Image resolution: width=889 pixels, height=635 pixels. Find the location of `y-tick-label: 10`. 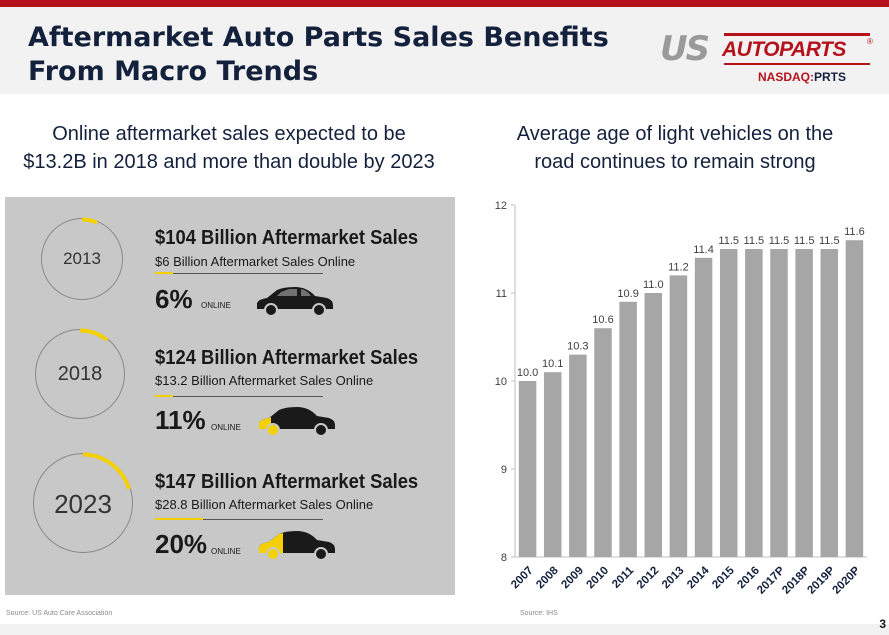

y-tick-label: 10 is located at coordinates (501, 382).